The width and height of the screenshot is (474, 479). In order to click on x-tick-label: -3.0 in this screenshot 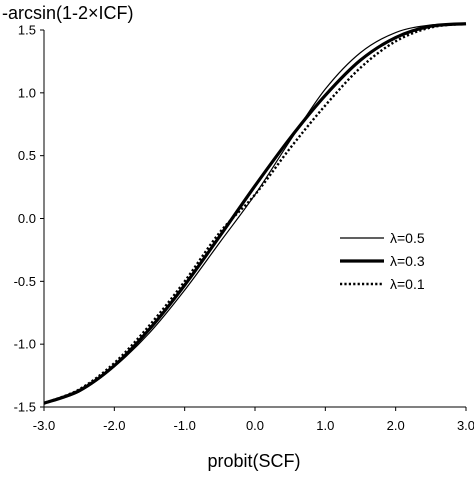, I will do `click(44, 425)`.